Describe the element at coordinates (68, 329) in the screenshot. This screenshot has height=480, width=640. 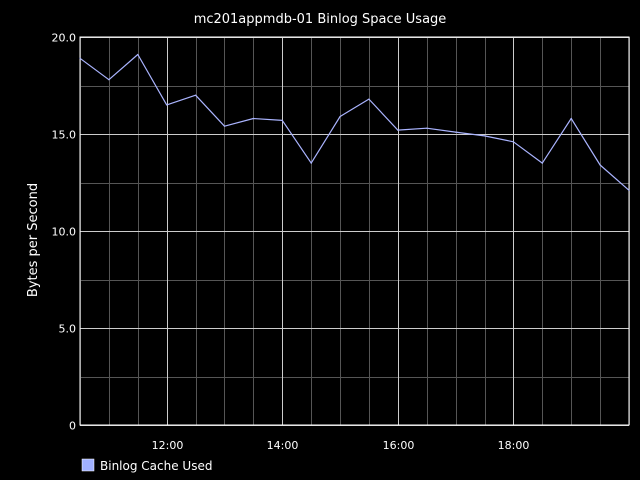
I see `y-tick-label: 5.0` at that location.